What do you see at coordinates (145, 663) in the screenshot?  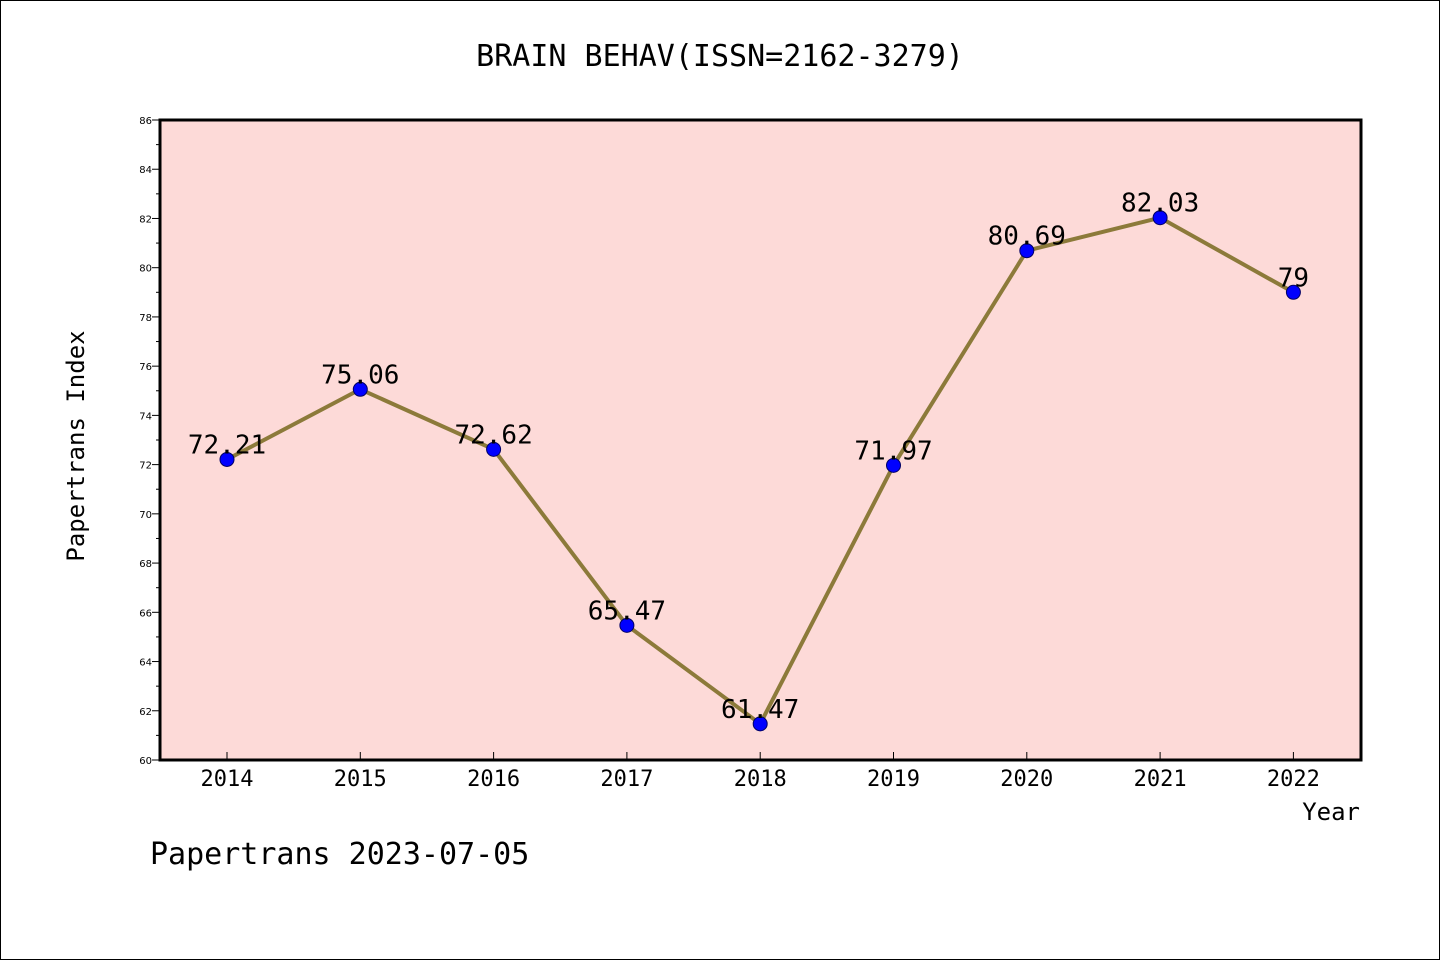 I see `y-tick-label: 64` at bounding box center [145, 663].